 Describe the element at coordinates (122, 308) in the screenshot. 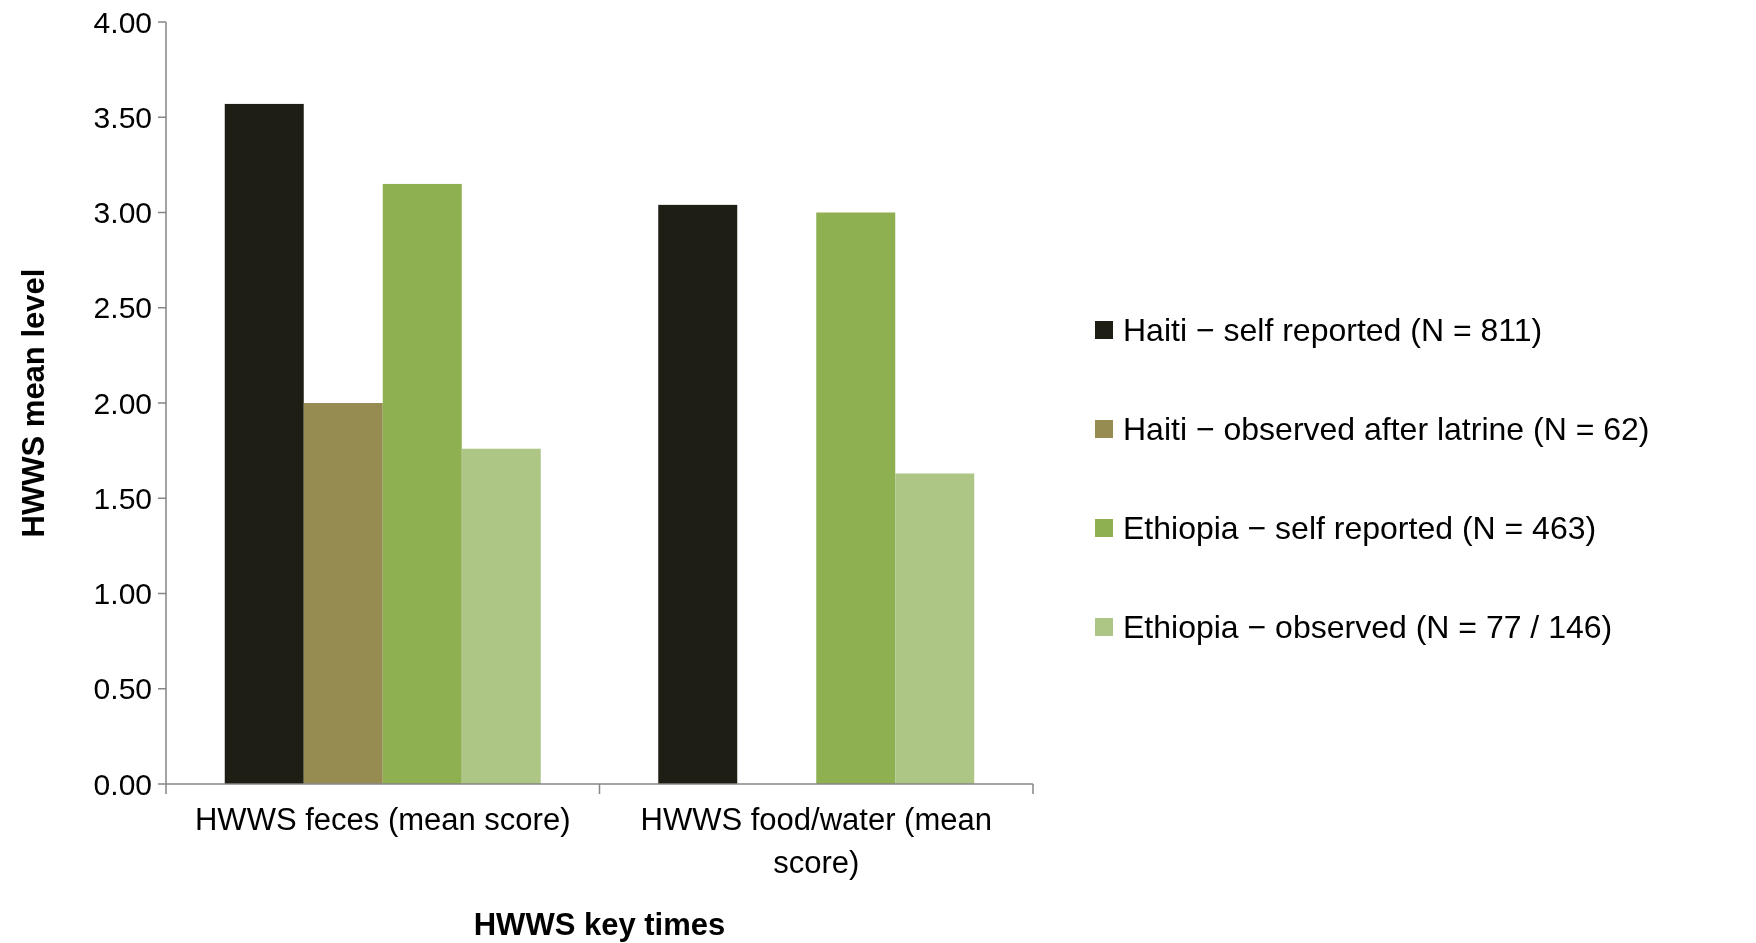

I see `y-tick-label: 2.50` at that location.